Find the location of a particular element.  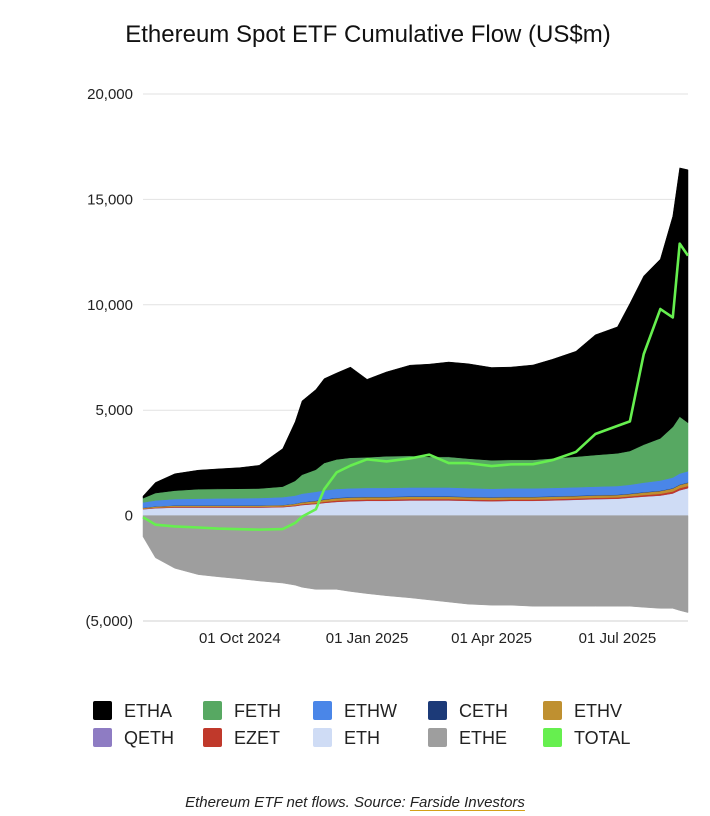

legend-item-ethe: ETHE is located at coordinates (467, 738).